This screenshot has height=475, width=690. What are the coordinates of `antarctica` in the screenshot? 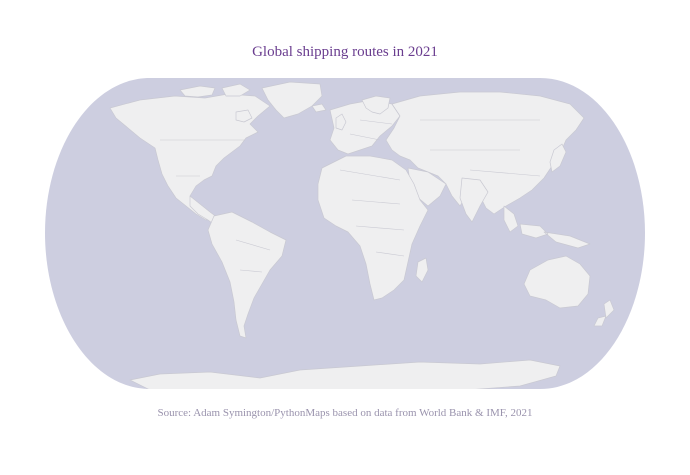 It's located at (345, 374).